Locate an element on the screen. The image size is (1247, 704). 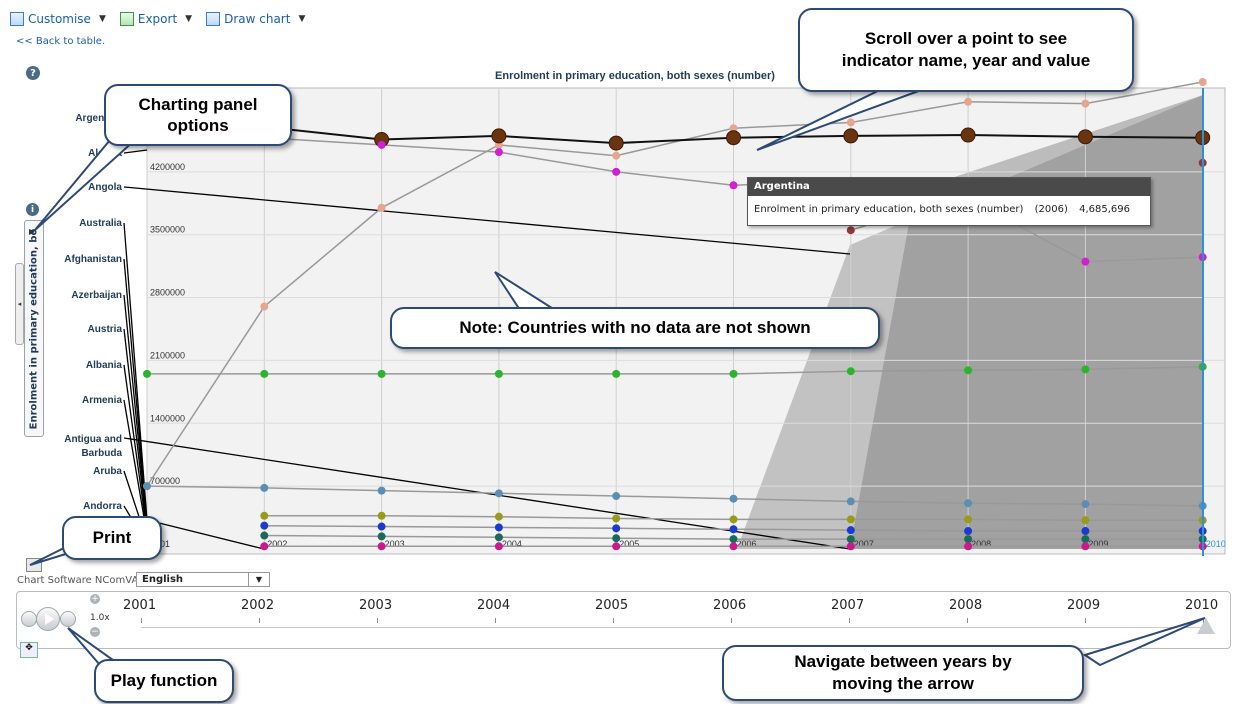
timeline-year-label: 2002 is located at coordinates (258, 605).